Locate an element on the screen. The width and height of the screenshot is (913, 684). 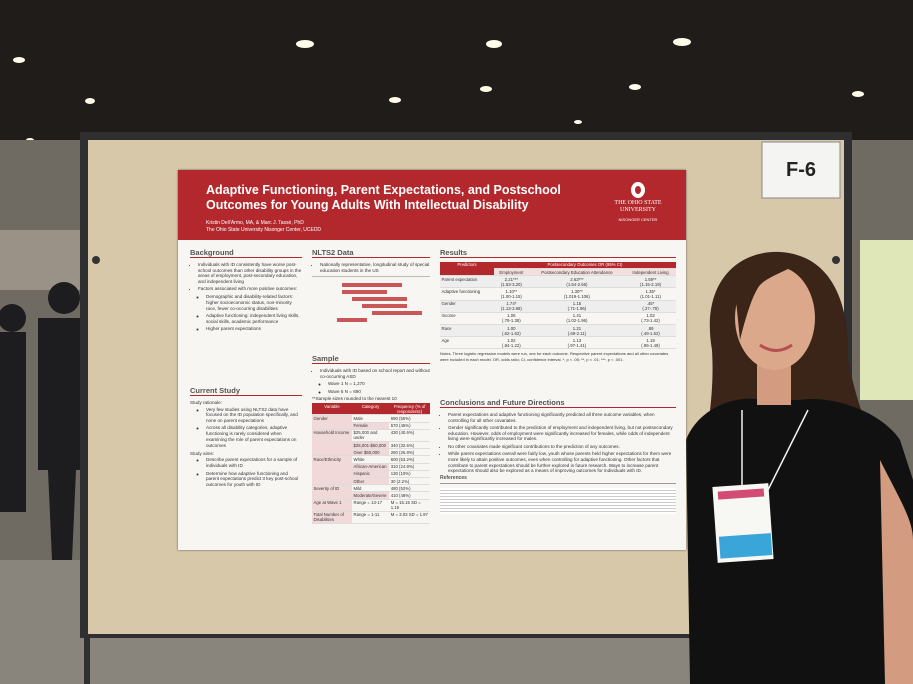
table-header: Category is located at coordinates (371, 409).